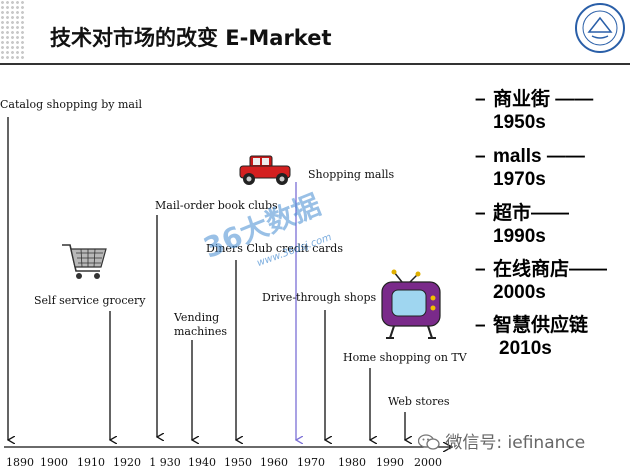 The width and height of the screenshot is (630, 473). I want to click on university-seal-icon, so click(600, 28).